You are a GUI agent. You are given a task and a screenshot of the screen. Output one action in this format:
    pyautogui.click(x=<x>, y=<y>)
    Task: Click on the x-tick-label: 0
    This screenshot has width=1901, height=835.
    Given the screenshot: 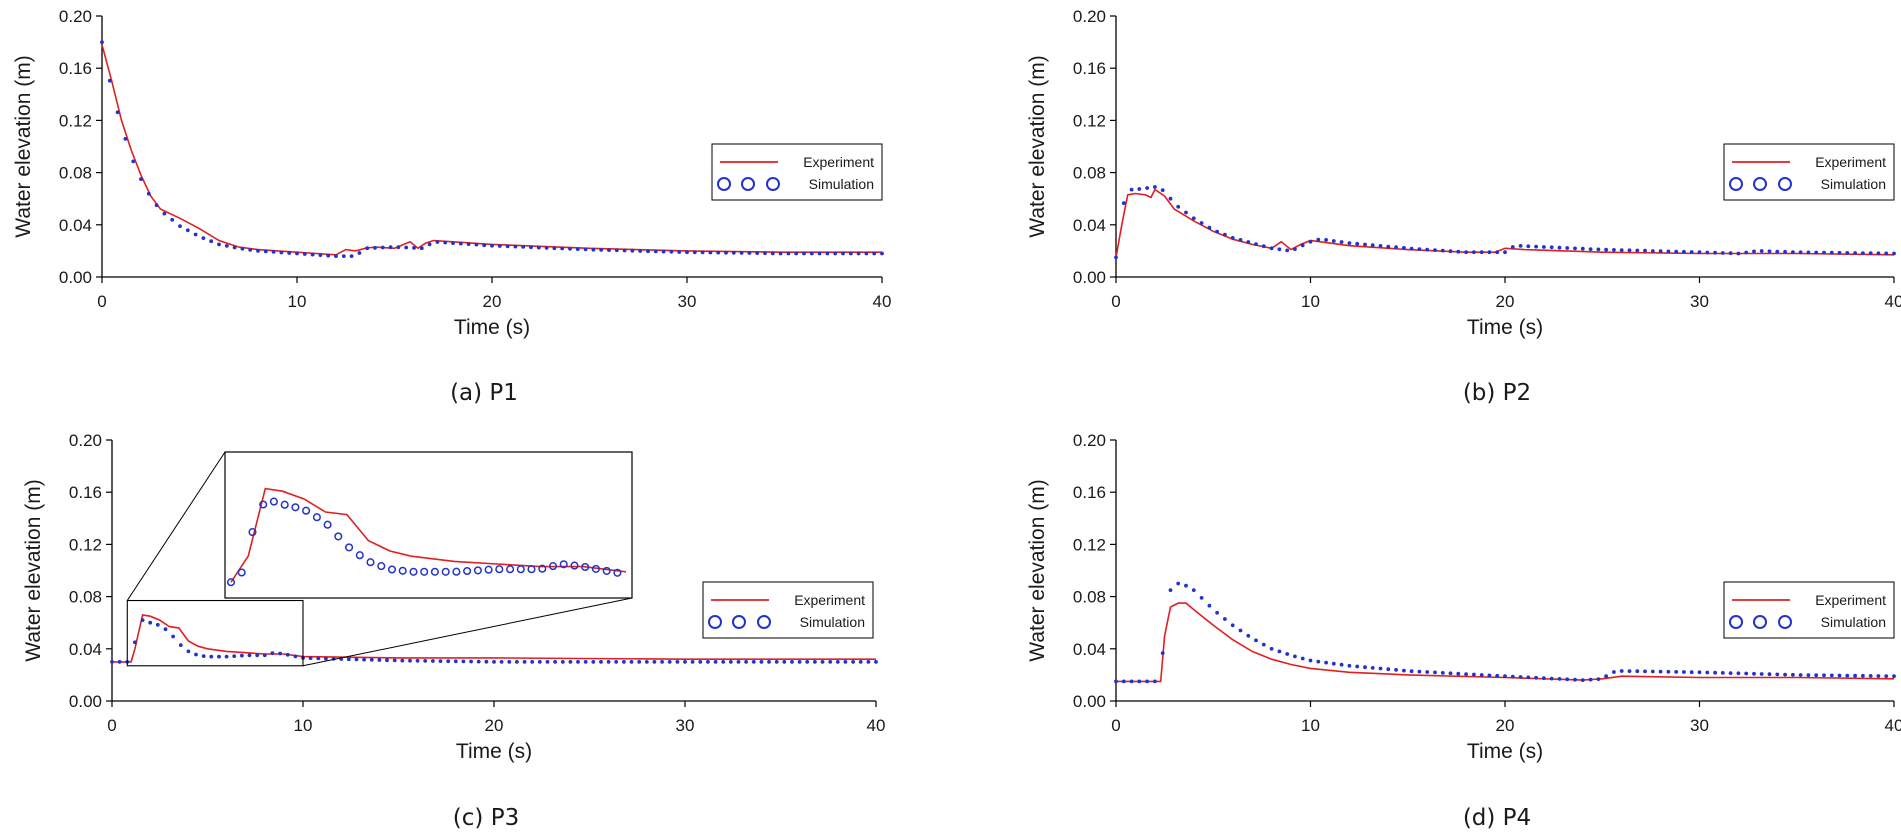 What is the action you would take?
    pyautogui.click(x=111, y=725)
    